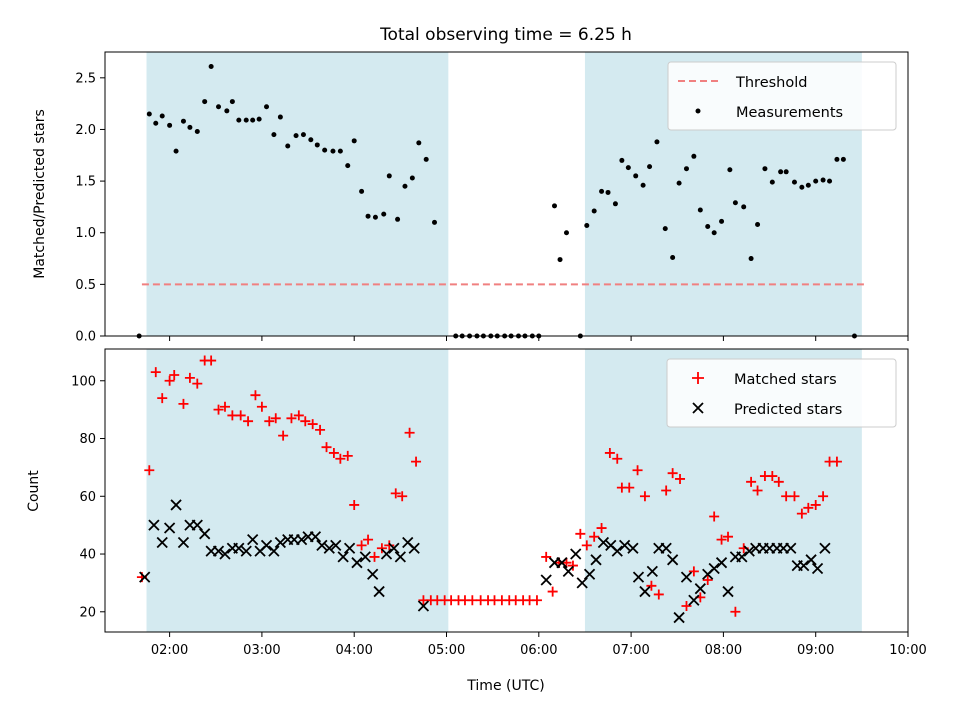  What do you see at coordinates (87, 612) in the screenshot?
I see `y-tick-label: 20` at bounding box center [87, 612].